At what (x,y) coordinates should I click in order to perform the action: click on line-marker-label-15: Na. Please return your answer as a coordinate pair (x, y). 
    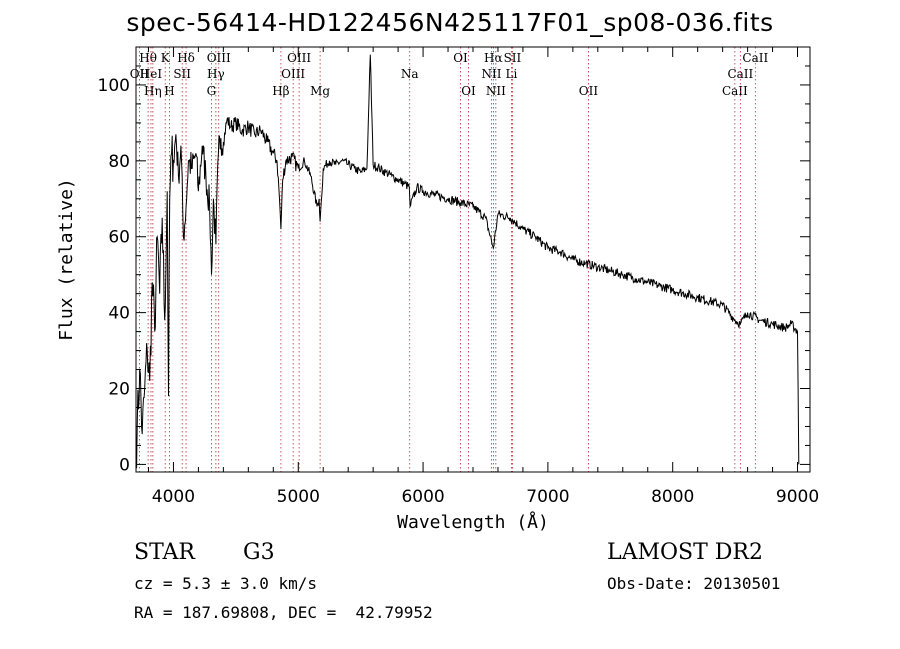
    Looking at the image, I should click on (410, 74).